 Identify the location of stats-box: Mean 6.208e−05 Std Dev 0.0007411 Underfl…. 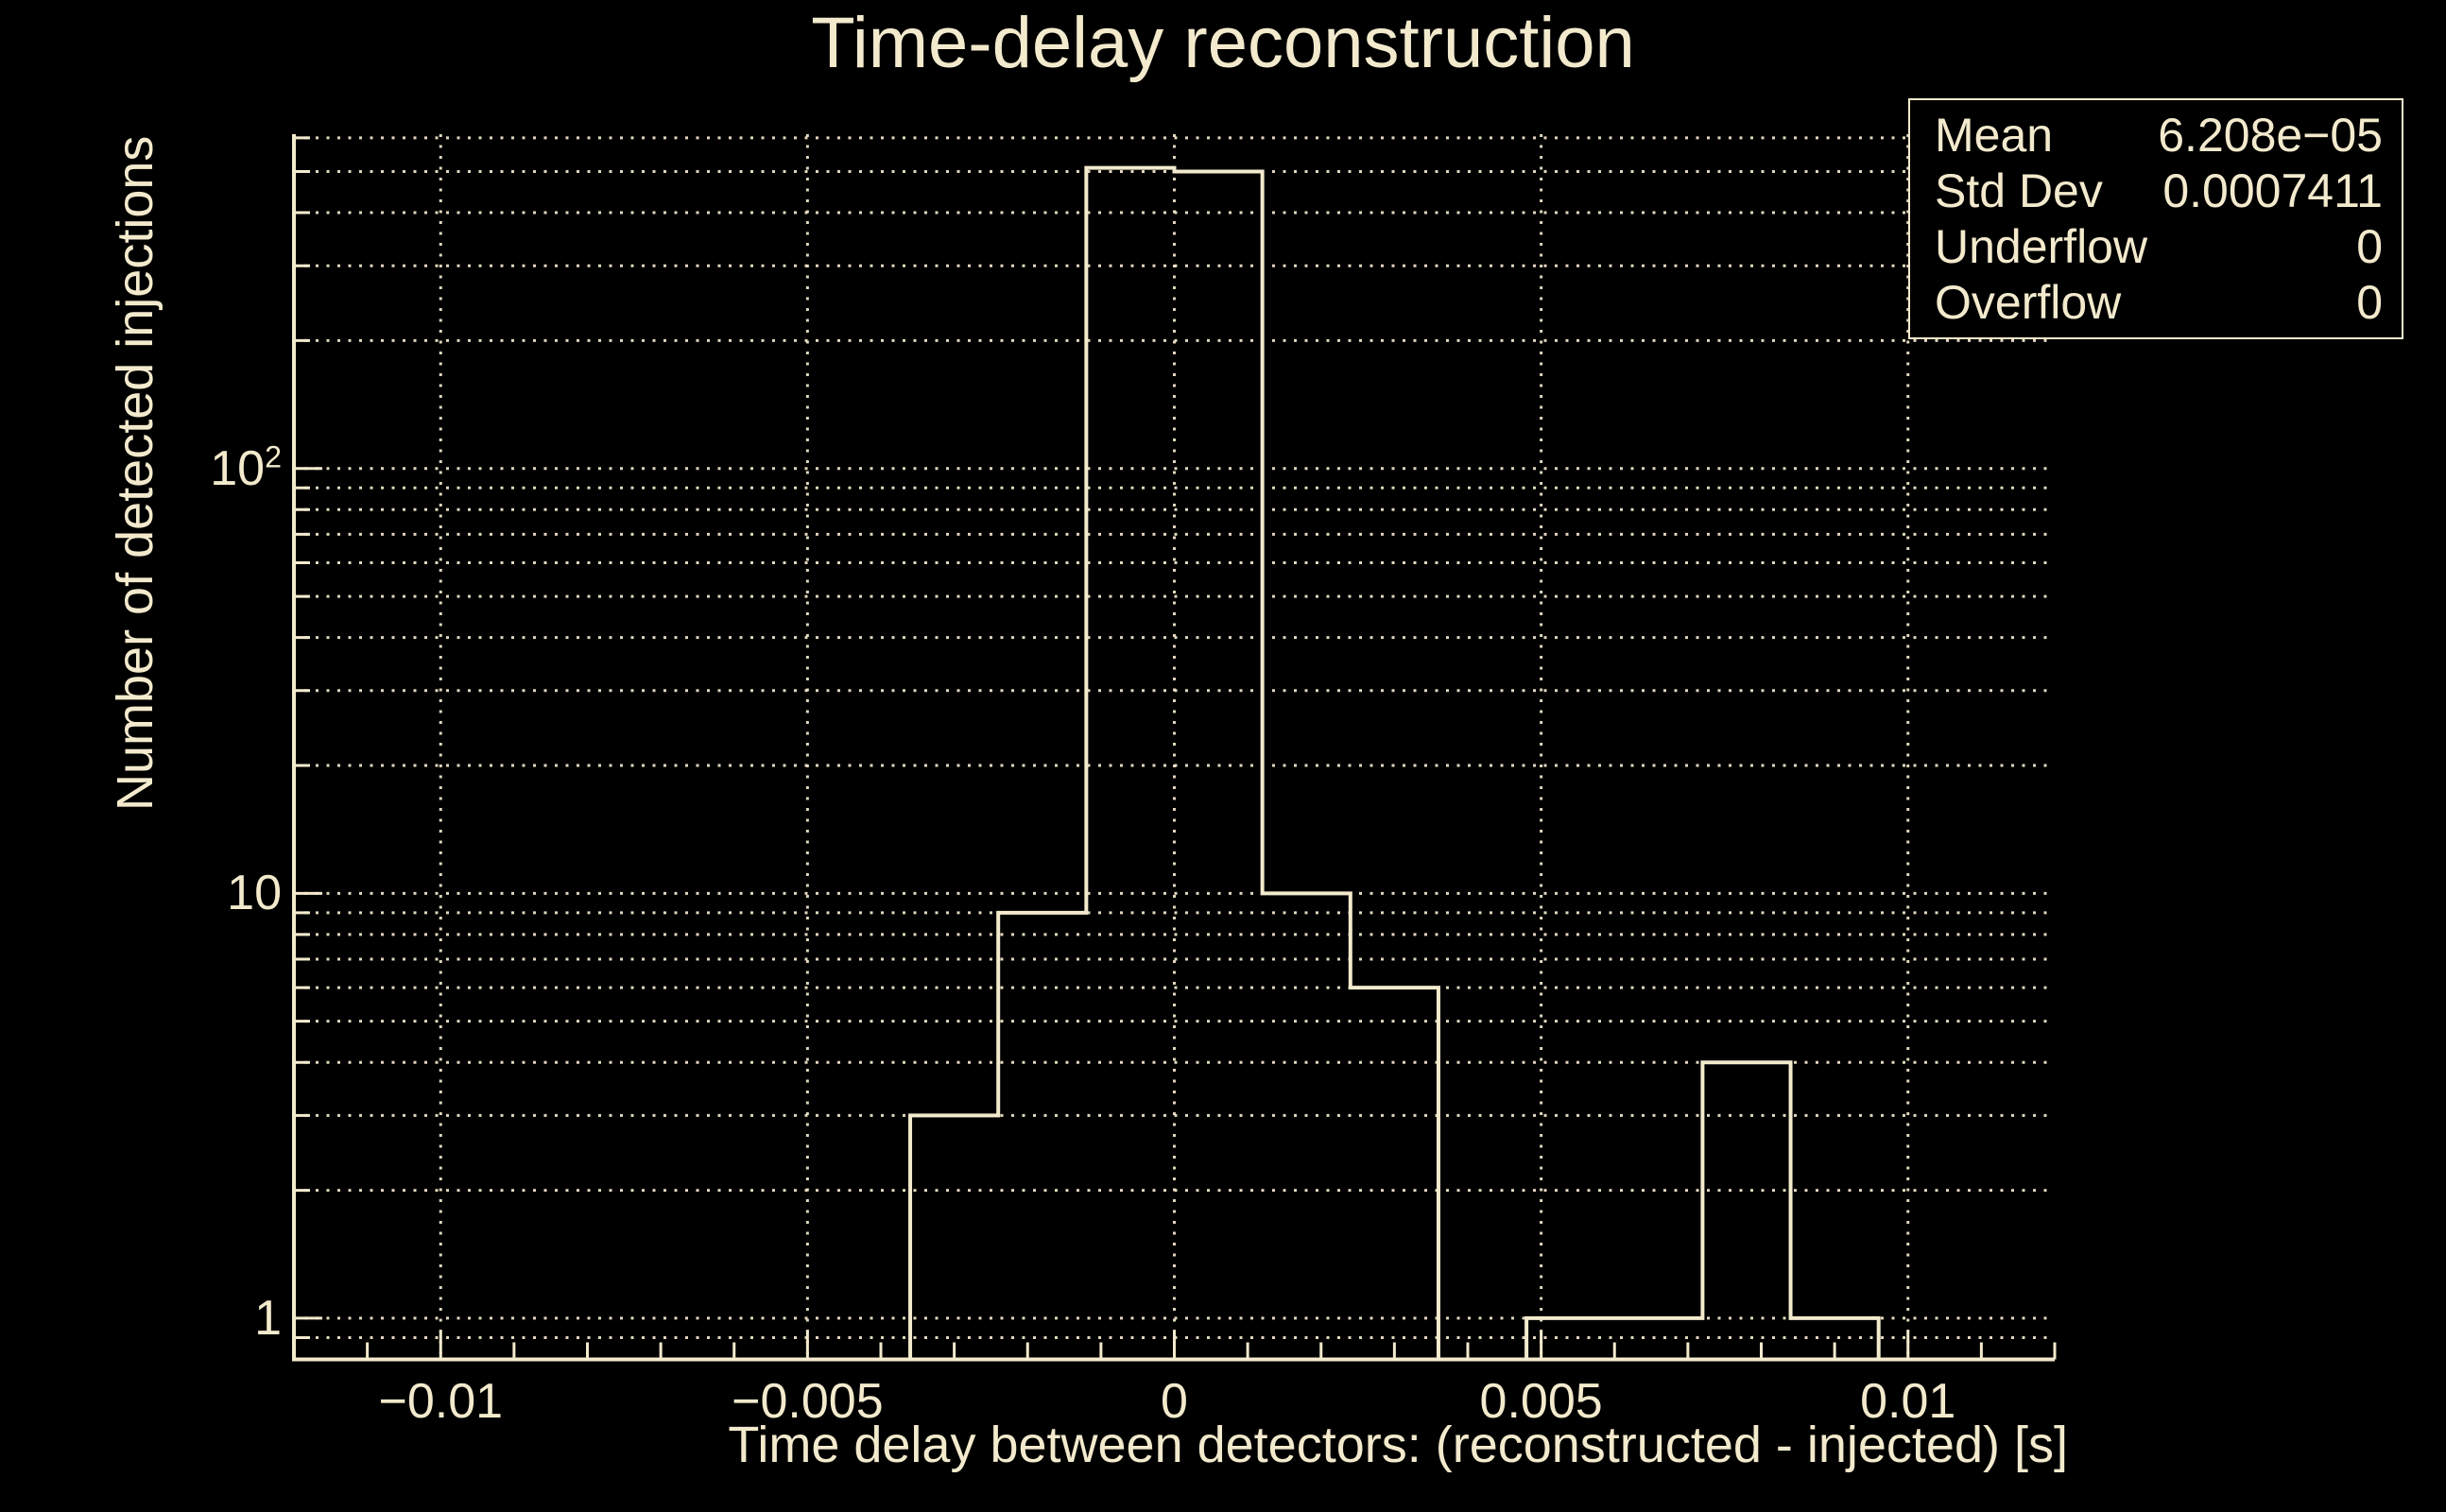
(2156, 218).